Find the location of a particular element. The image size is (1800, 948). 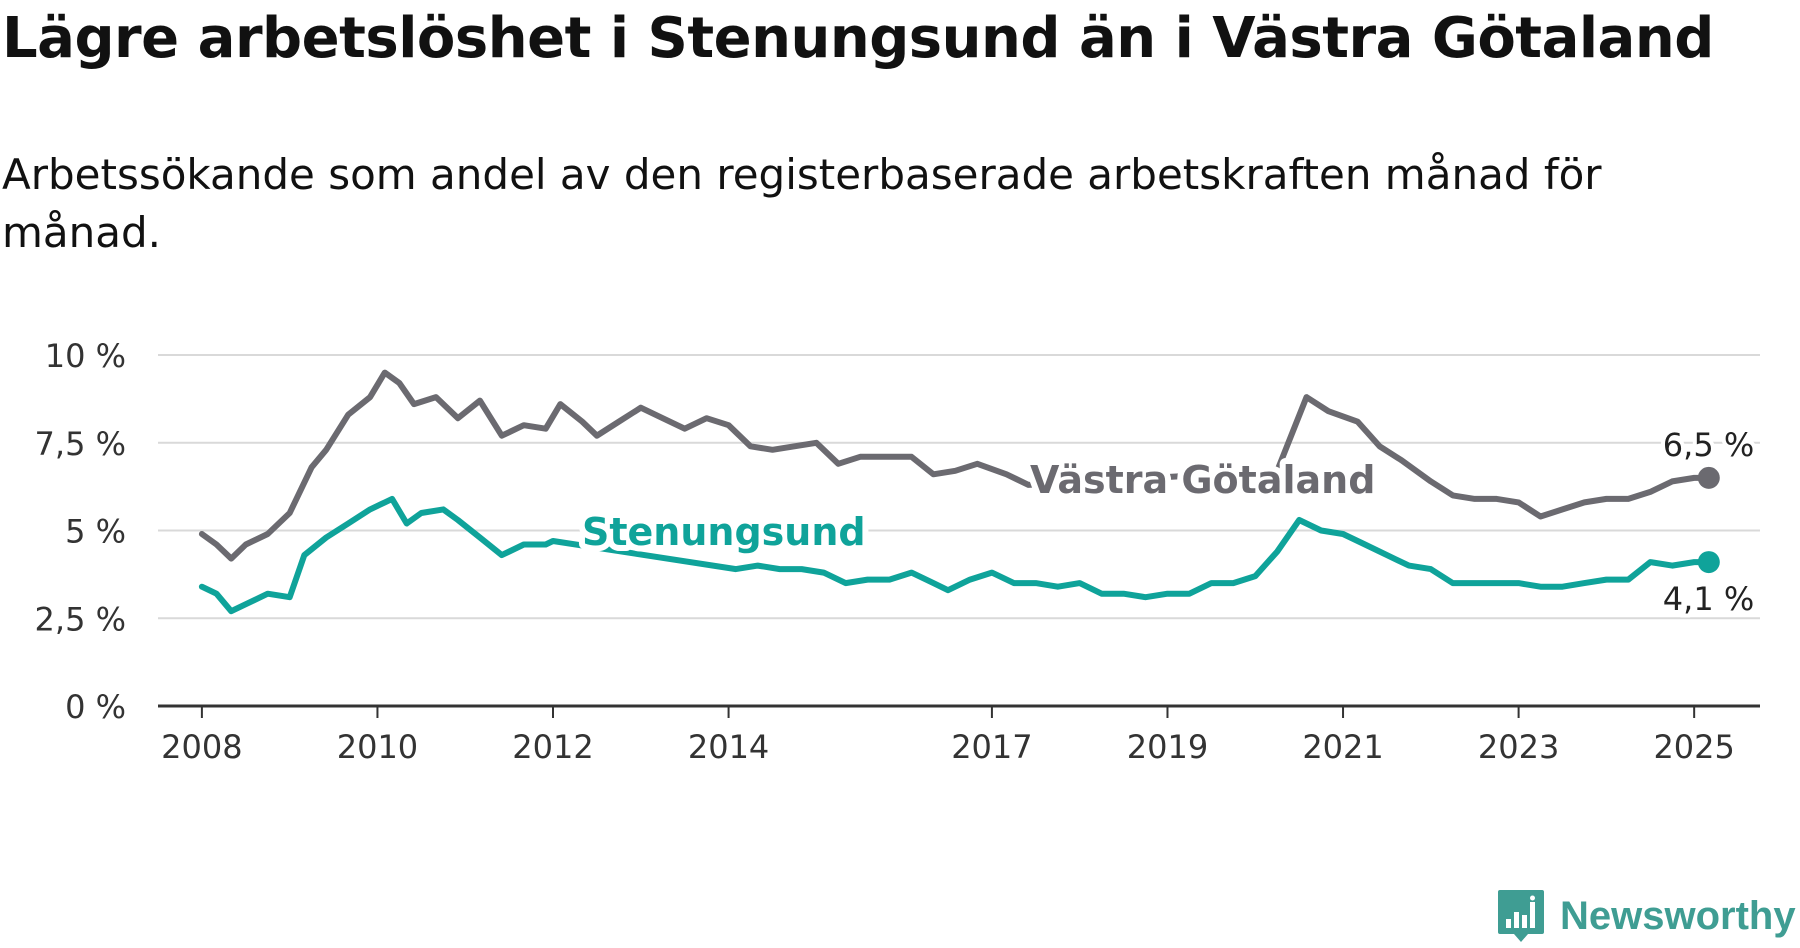

x-tick-label: 2025 is located at coordinates (1693, 747).